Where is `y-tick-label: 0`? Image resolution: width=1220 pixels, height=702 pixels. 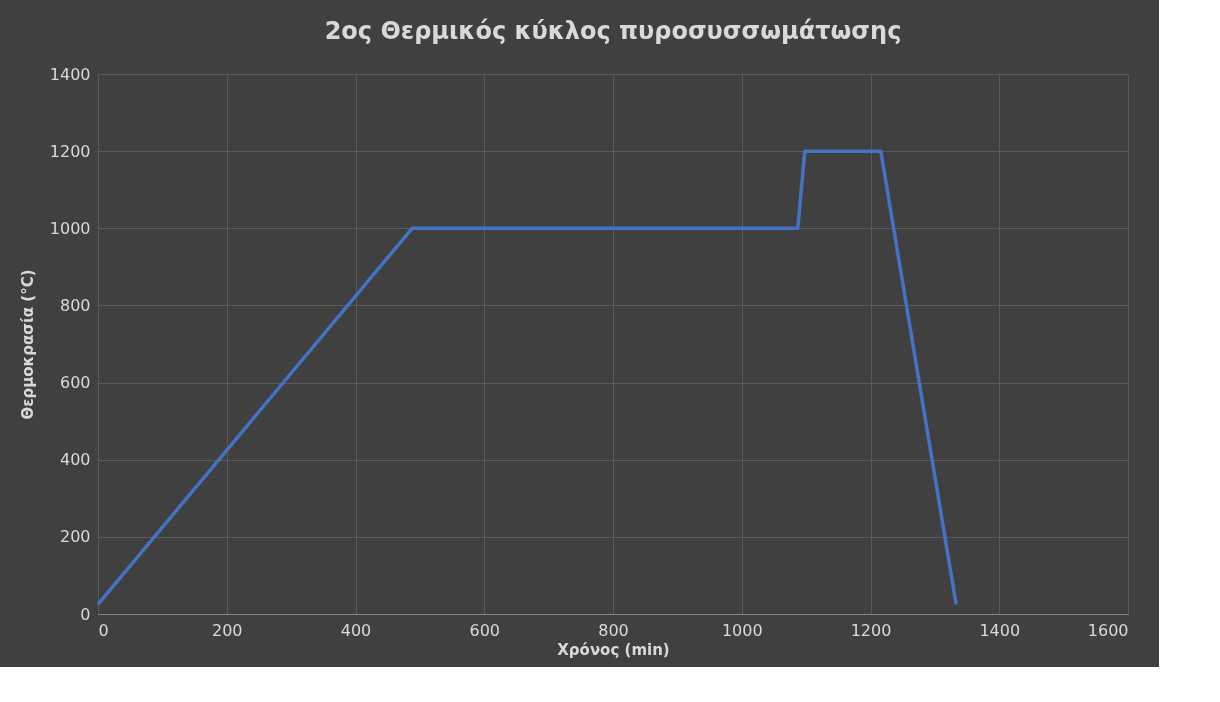
y-tick-label: 0 is located at coordinates (85, 614).